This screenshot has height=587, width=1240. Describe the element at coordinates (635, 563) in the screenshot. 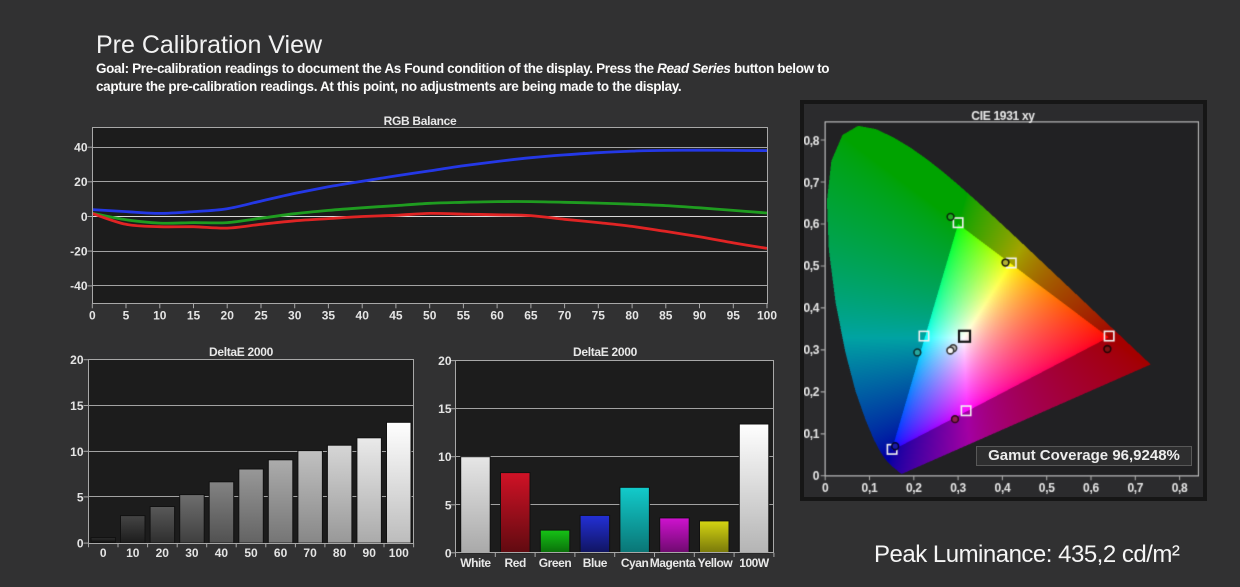

I see `svg-text: Cyan` at that location.